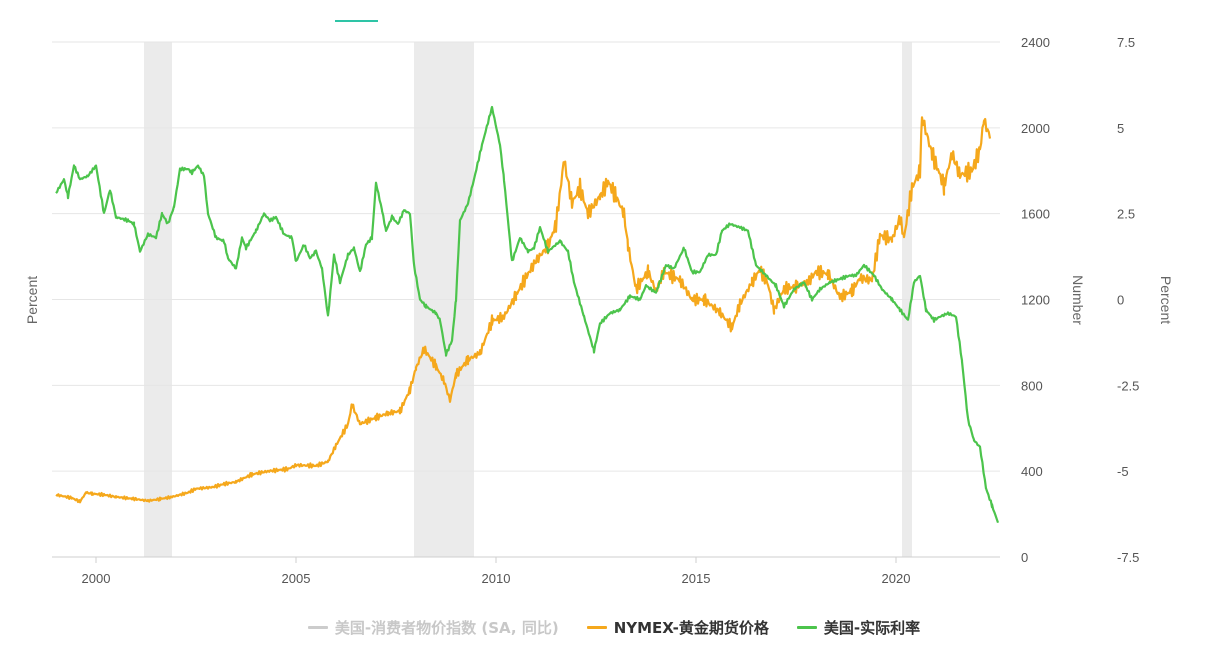 The height and width of the screenshot is (662, 1228). What do you see at coordinates (1032, 385) in the screenshot?
I see `y-tick-number: 800` at bounding box center [1032, 385].